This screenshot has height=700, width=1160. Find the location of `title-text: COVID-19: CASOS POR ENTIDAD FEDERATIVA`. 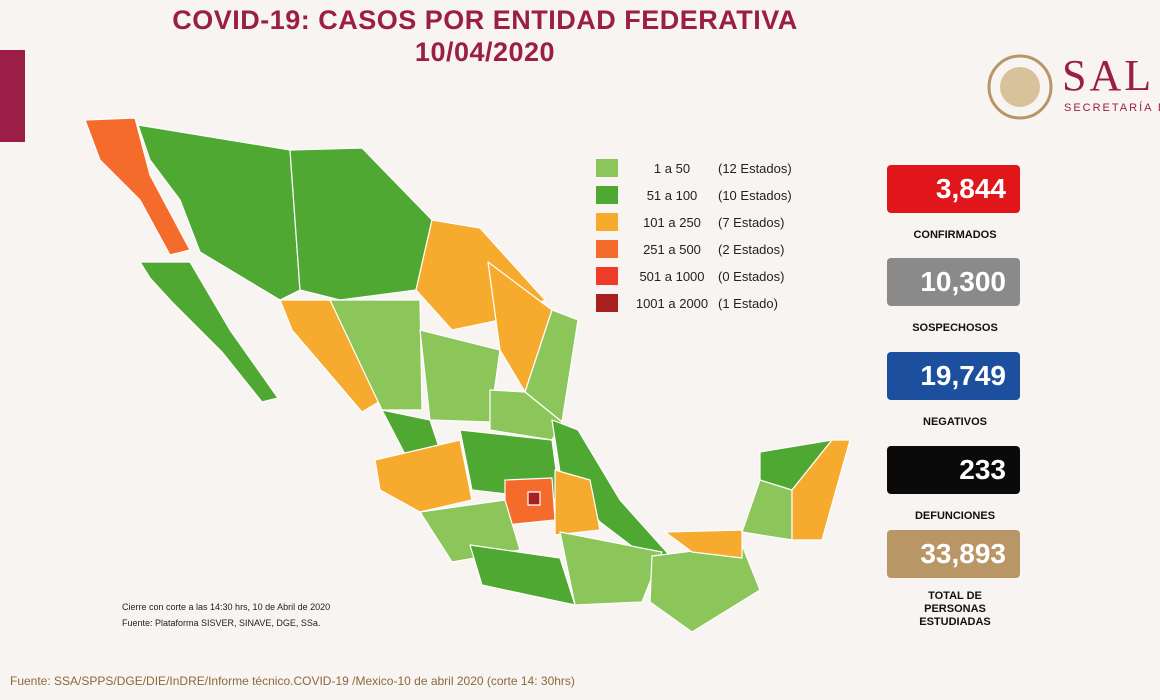

title-text: COVID-19: CASOS POR ENTIDAD FEDERATIVA is located at coordinates (485, 20).